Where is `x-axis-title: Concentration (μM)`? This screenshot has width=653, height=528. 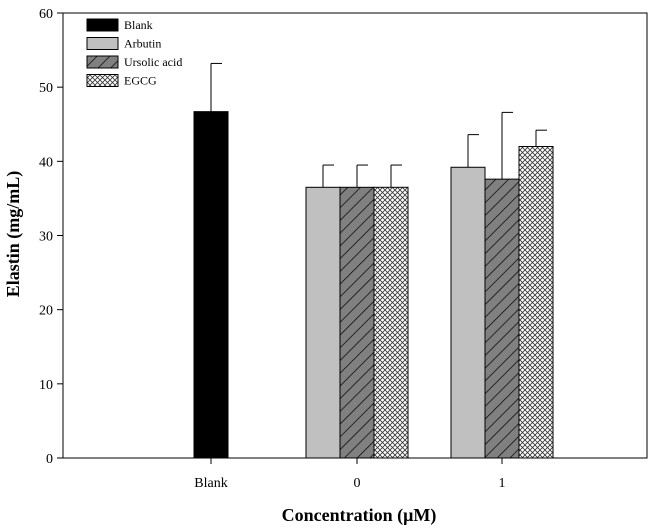 x-axis-title: Concentration (μM) is located at coordinates (359, 515).